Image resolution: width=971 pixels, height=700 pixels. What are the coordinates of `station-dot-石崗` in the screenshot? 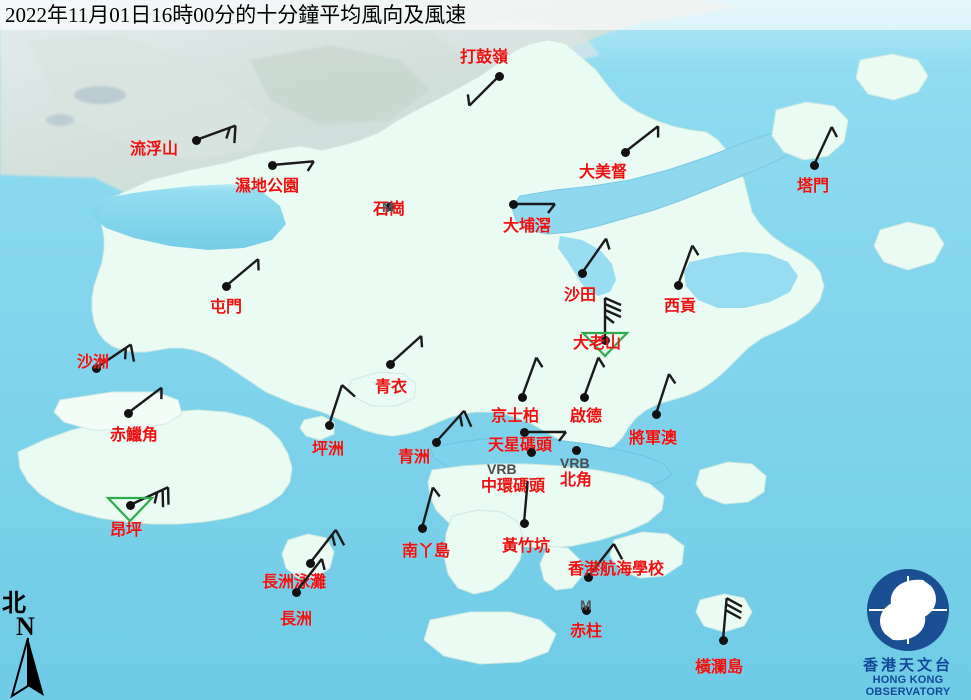 It's located at (390, 206).